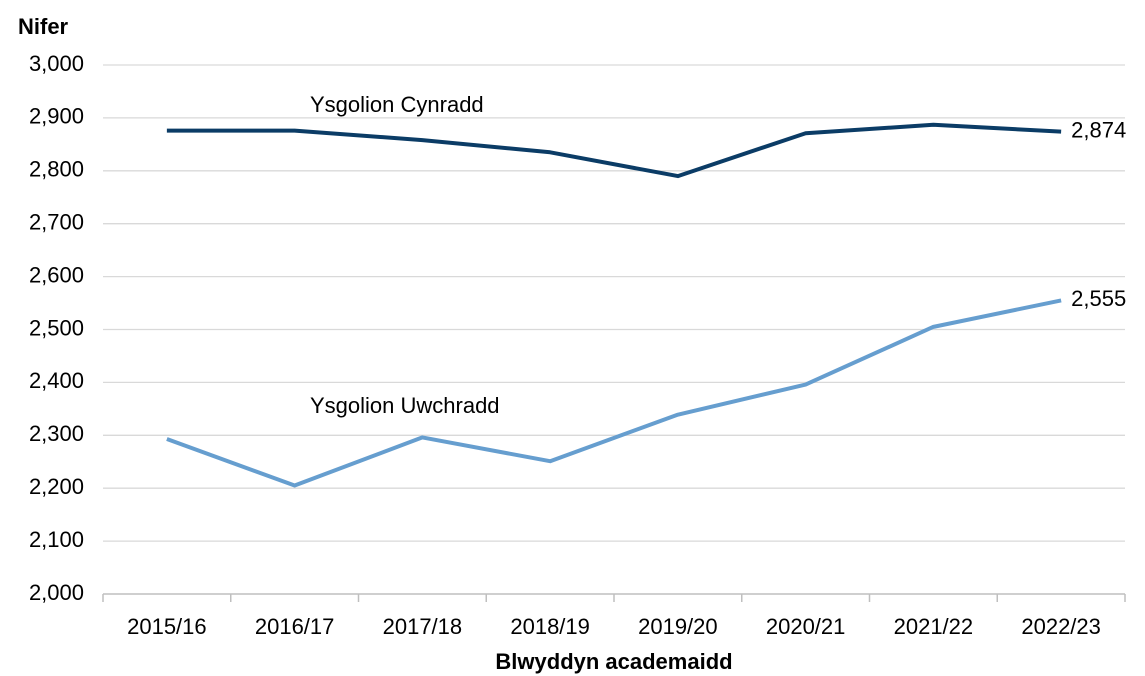  What do you see at coordinates (423, 626) in the screenshot?
I see `x-tick-label: 2017/18` at bounding box center [423, 626].